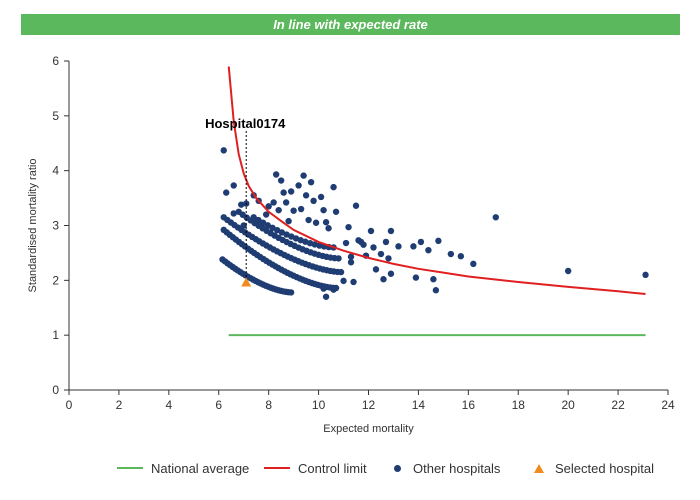 Image resolution: width=700 pixels, height=500 pixels. I want to click on selected-hospital-marker, so click(246, 282).